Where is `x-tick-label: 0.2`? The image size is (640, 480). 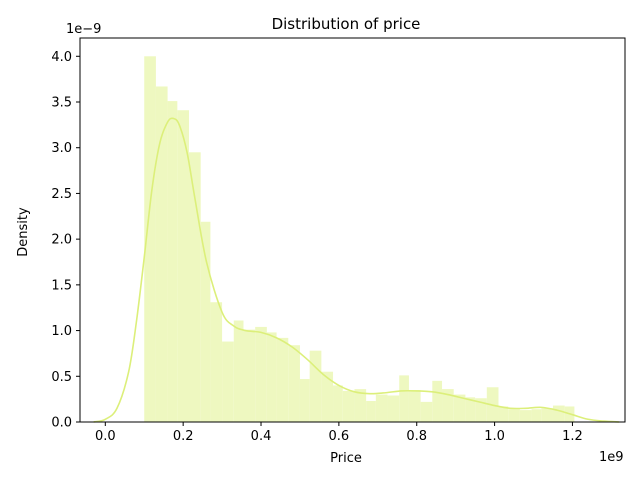 x-tick-label: 0.2 is located at coordinates (183, 436).